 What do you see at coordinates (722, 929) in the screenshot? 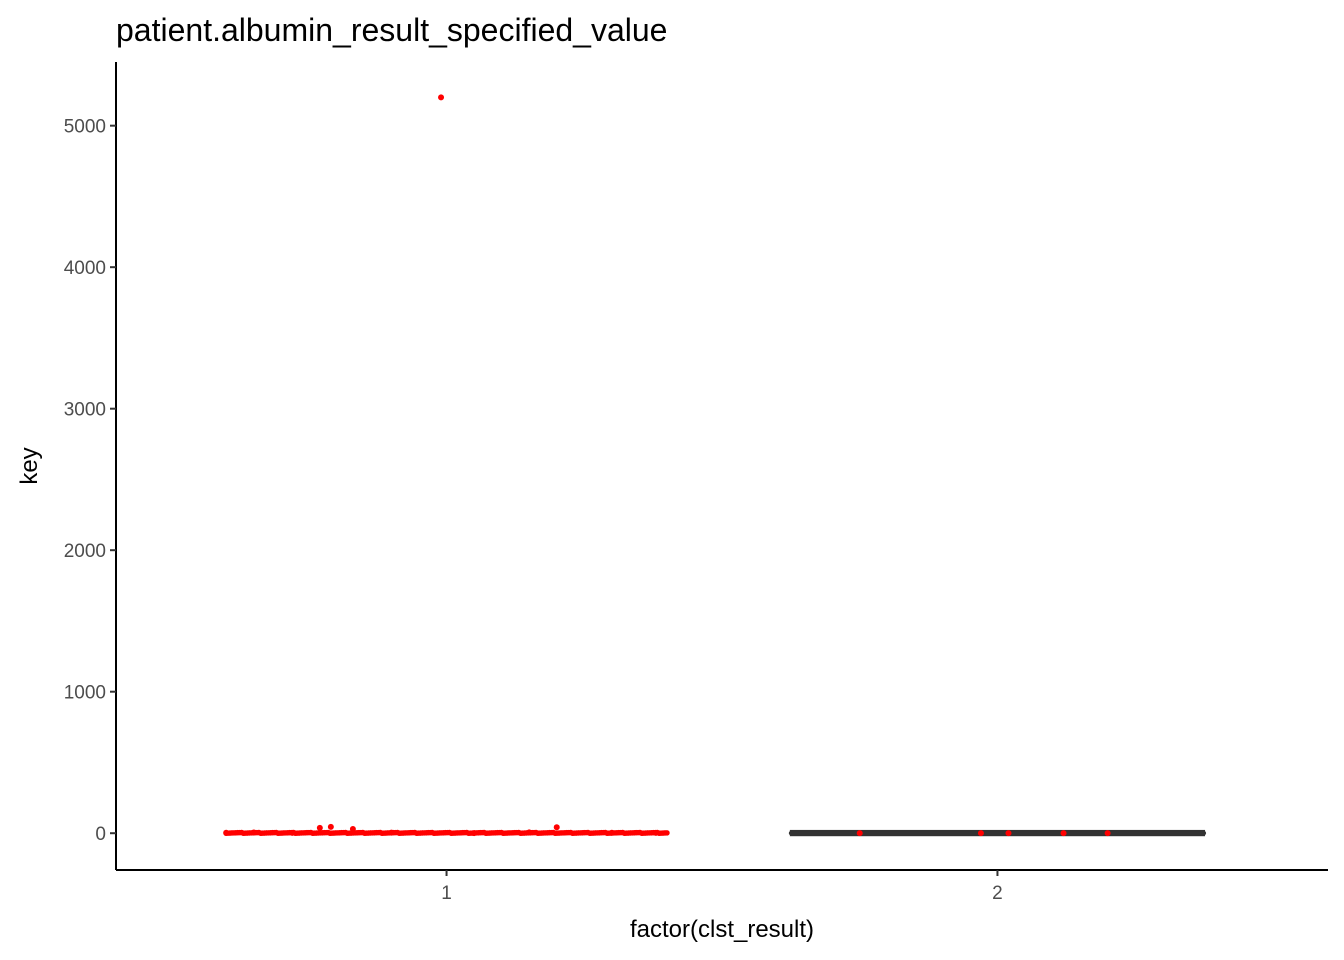
I see `x-axis-title: factor(clst_result)` at bounding box center [722, 929].